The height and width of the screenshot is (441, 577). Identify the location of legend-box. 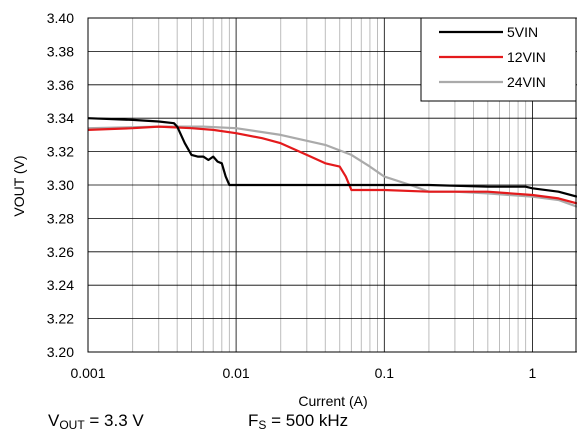
(498, 59).